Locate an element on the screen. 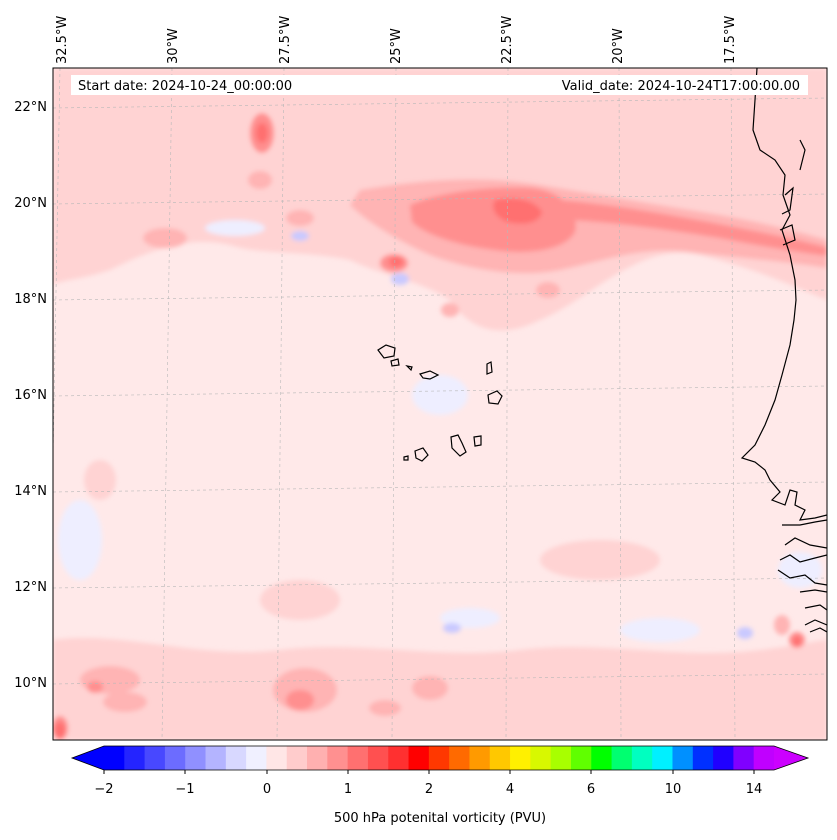 The image size is (837, 840). meridian-32-5w is located at coordinates (57, 272).